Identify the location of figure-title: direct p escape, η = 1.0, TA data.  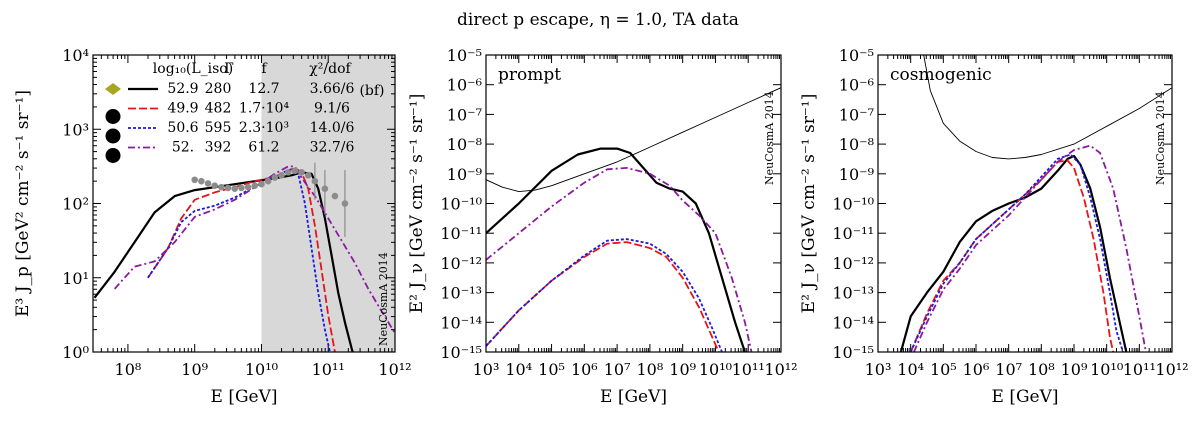
(598, 20).